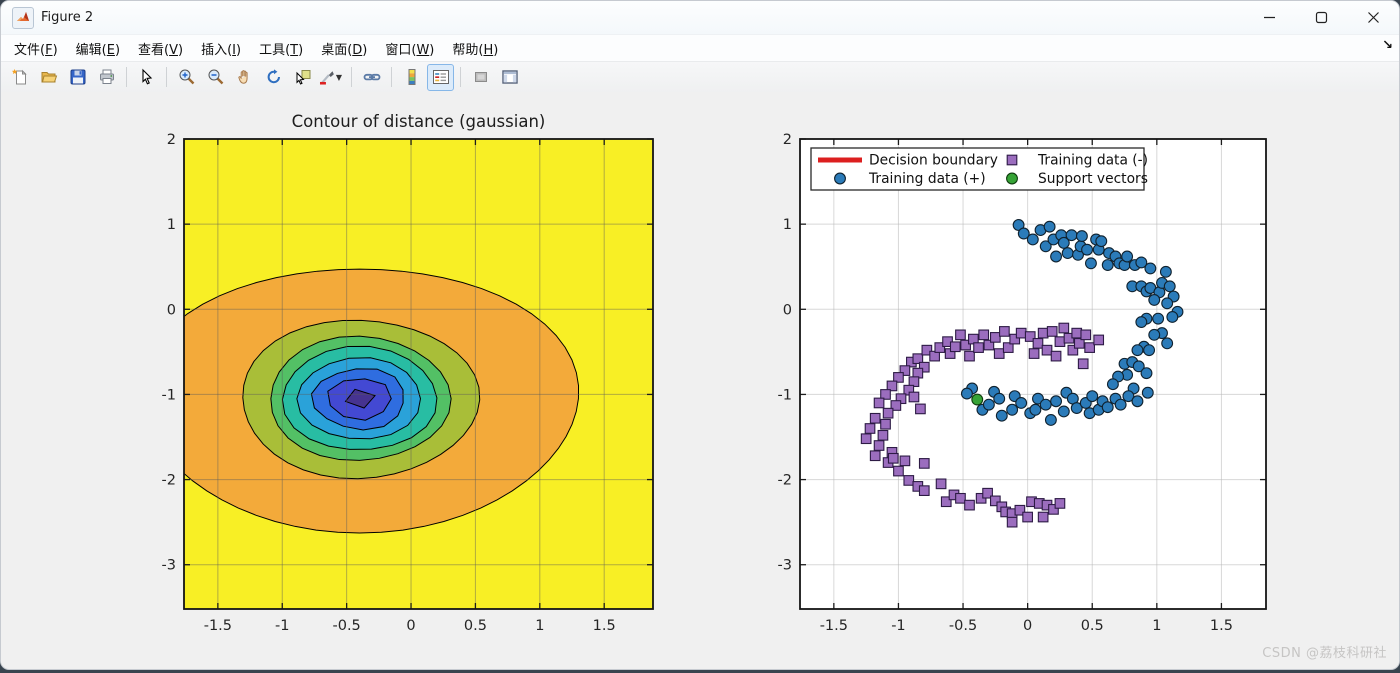 This screenshot has height=673, width=1400. Describe the element at coordinates (77, 77) in the screenshot. I see `save-figure-icon` at that location.